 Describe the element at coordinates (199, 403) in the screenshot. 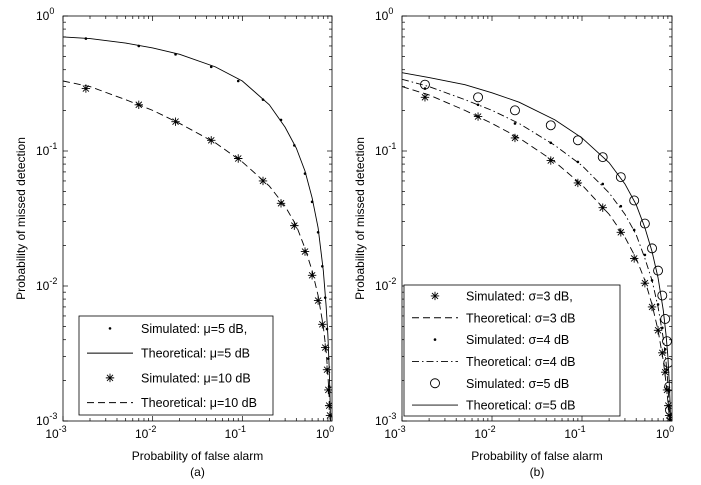

I see `legend-label: Theoretical: μ=10 dB` at that location.